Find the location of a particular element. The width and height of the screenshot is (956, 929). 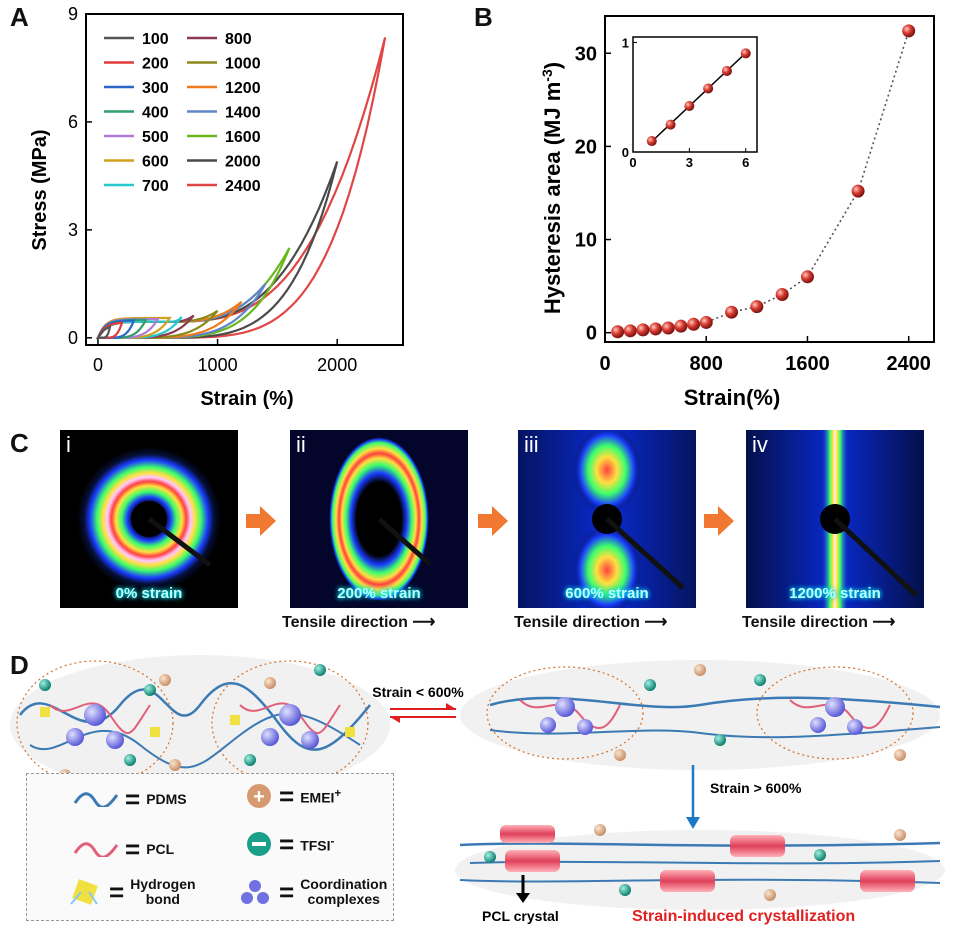

panel-label-d: D is located at coordinates (19, 665).